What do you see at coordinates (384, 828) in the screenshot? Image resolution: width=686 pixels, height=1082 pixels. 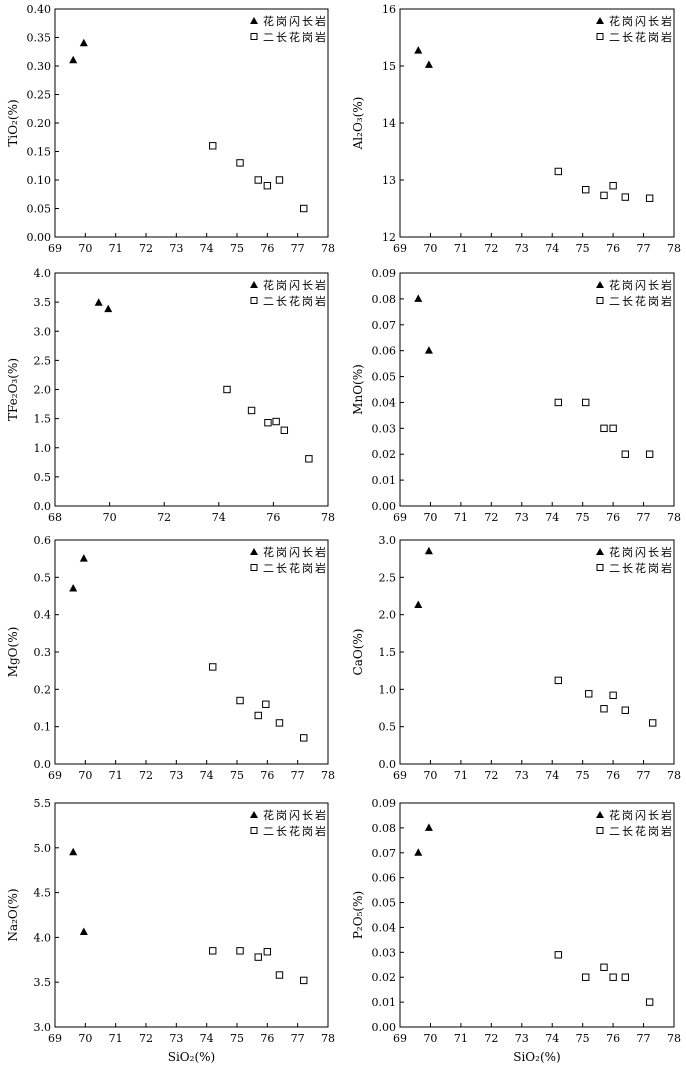 I see `y-tick-label: 0.08` at bounding box center [384, 828].